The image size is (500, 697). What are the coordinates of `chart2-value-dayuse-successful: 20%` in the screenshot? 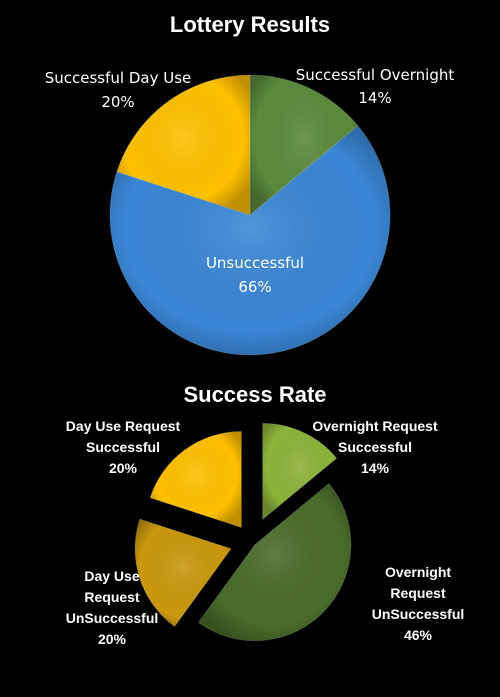 It's located at (123, 468).